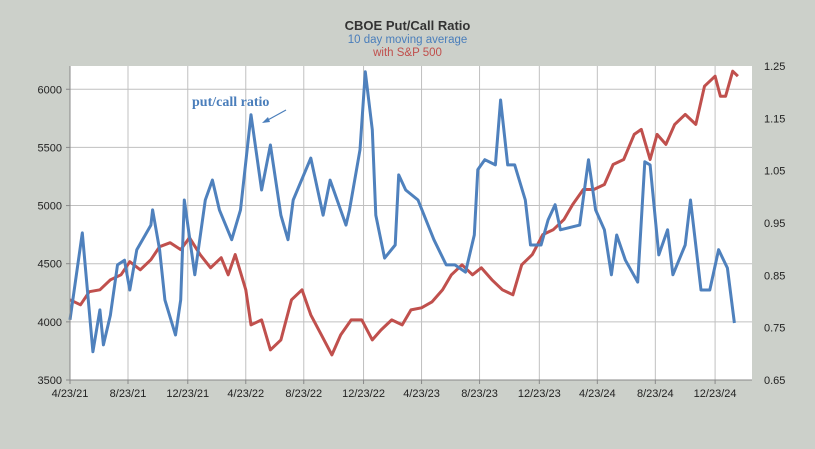 This screenshot has width=815, height=449. Describe the element at coordinates (539, 394) in the screenshot. I see `x-tick-label: 12/23/23` at that location.